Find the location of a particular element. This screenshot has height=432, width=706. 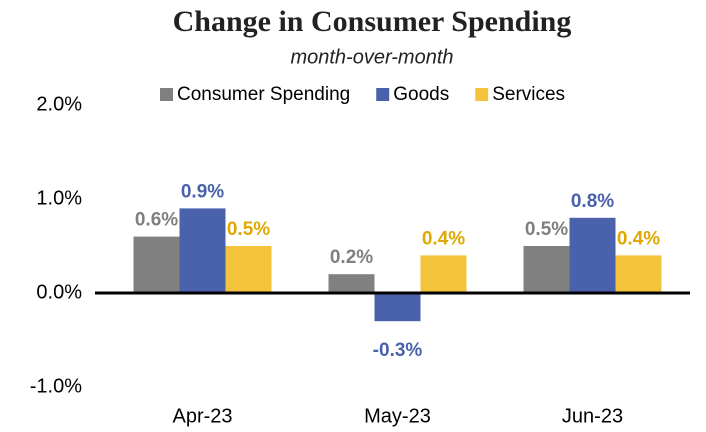

y-tick-label: -1.0% is located at coordinates (56, 386).